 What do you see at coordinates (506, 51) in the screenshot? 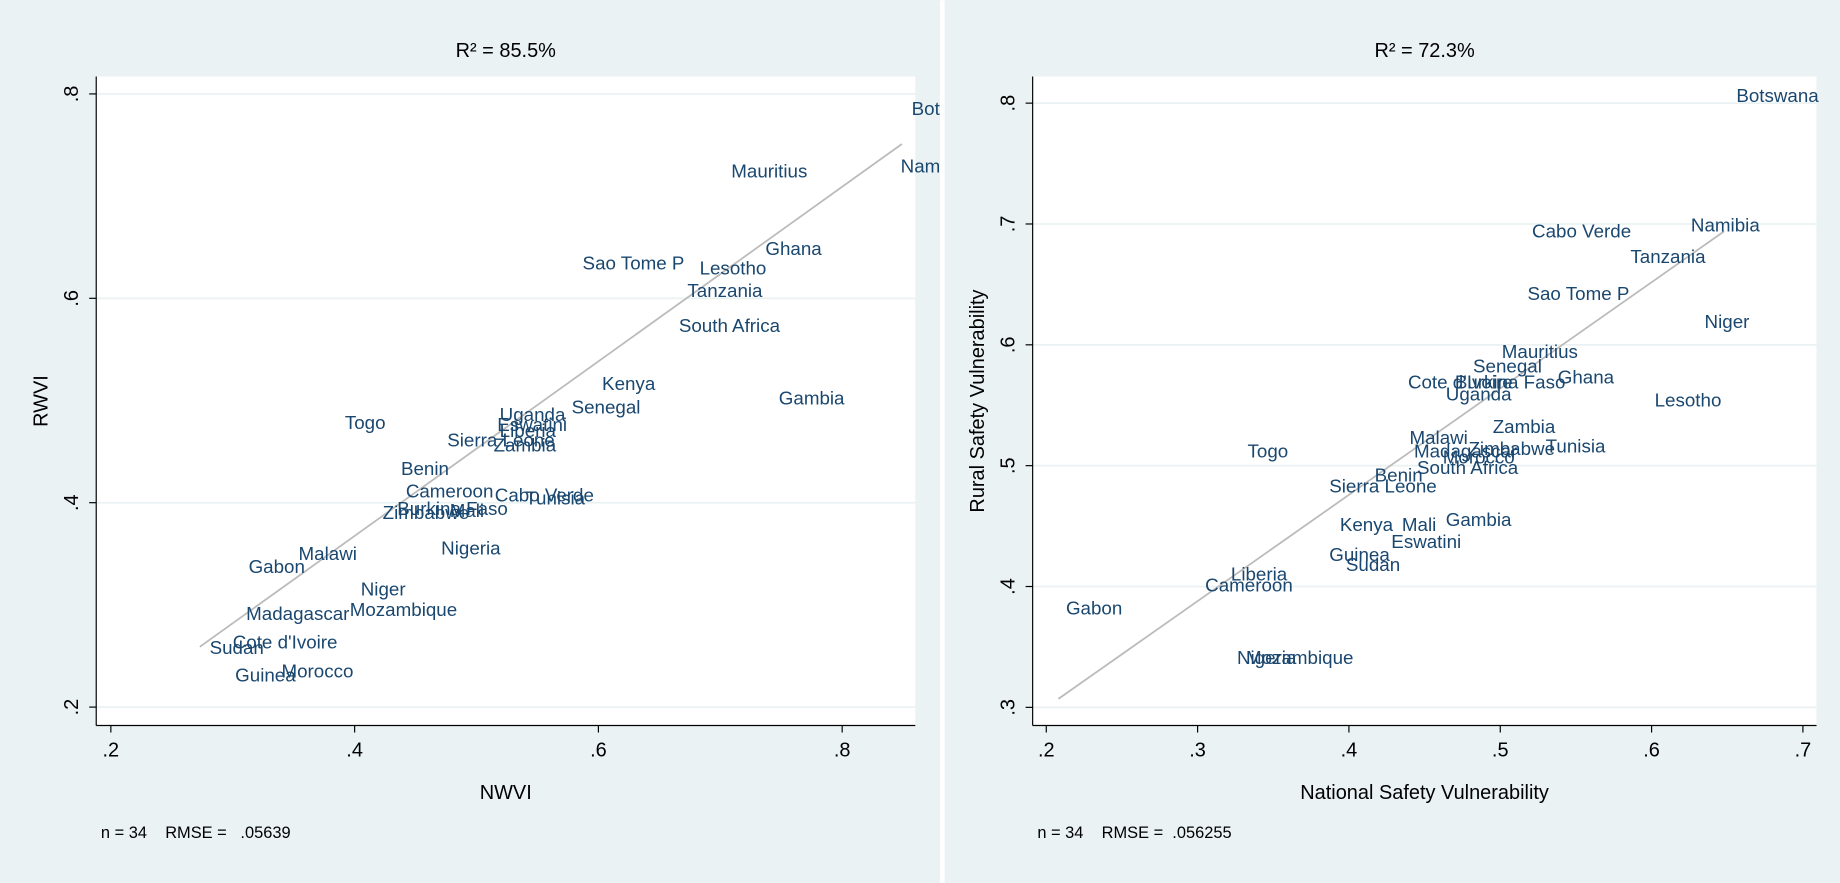
I see `chart-title: R² = 85.5%` at bounding box center [506, 51].